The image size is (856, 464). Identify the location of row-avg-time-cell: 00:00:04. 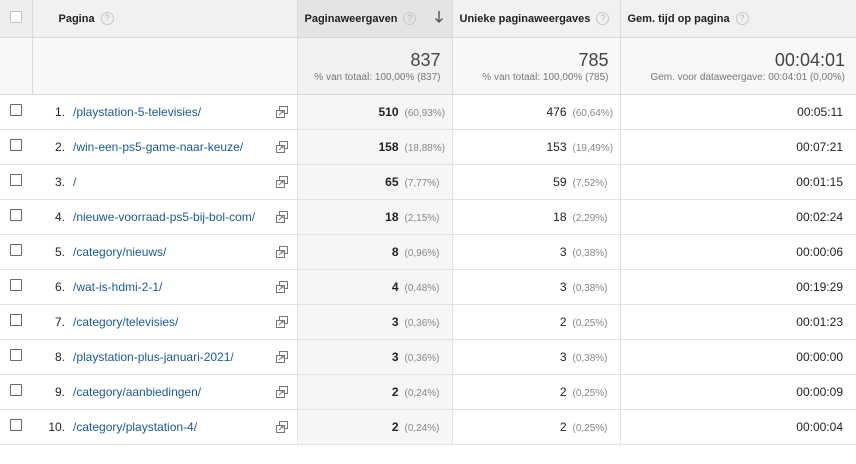
(737, 427).